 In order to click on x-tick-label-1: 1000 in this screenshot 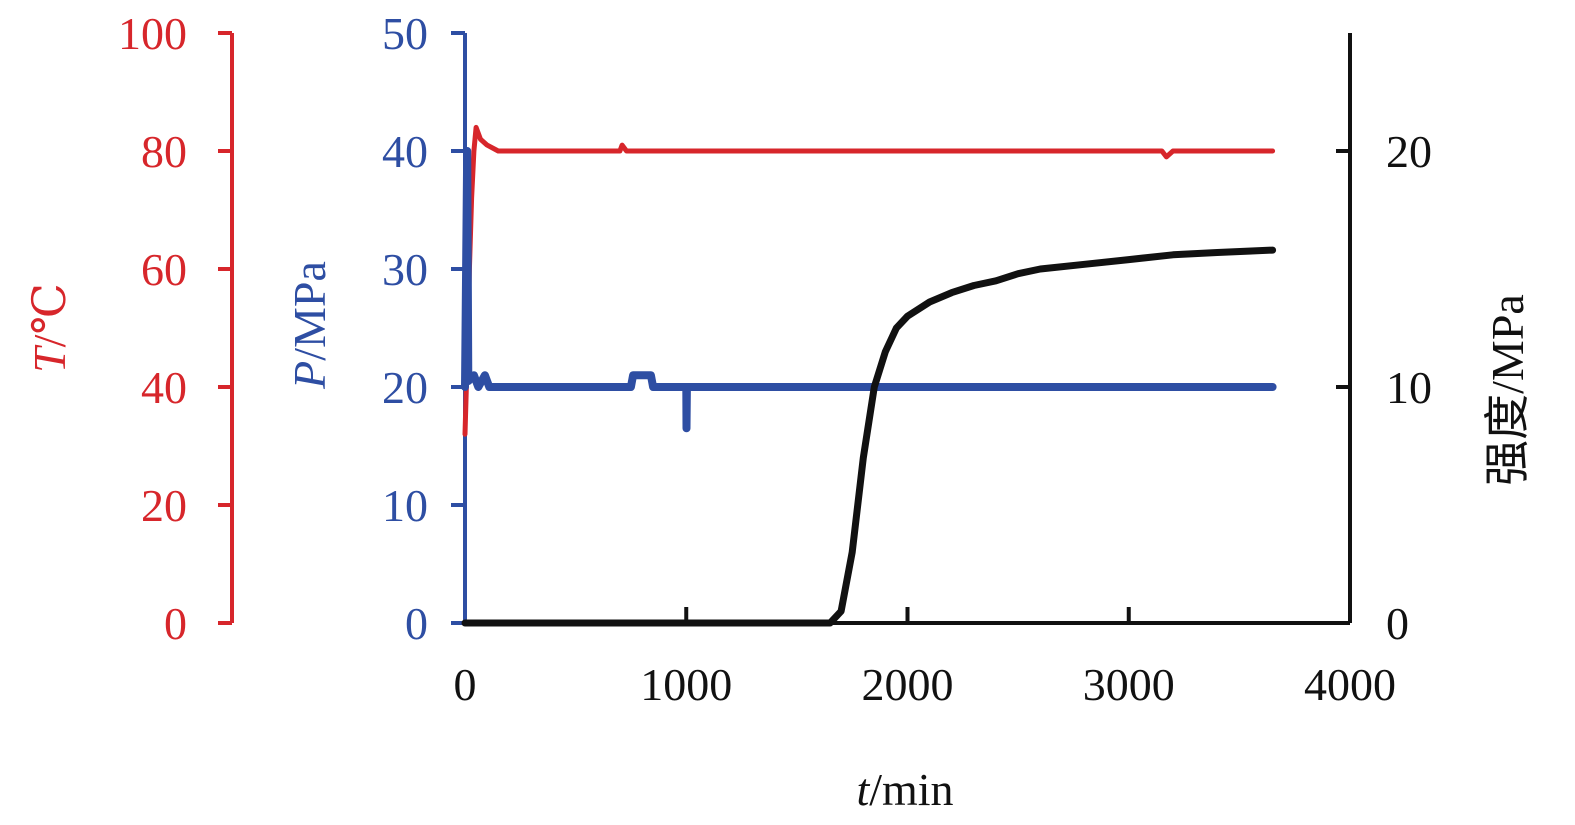, I will do `click(686, 684)`.